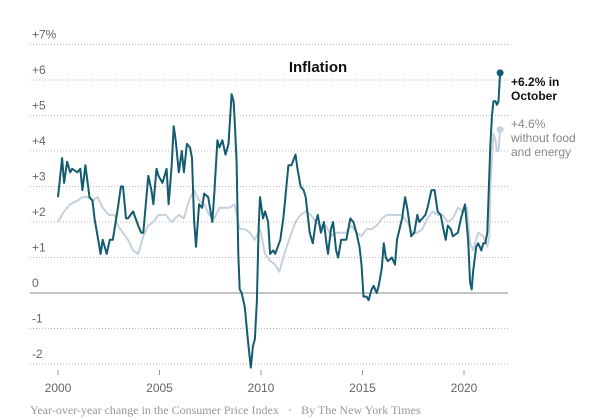 Image resolution: width=600 pixels, height=420 pixels. I want to click on y-tick-label: +2, so click(39, 212).